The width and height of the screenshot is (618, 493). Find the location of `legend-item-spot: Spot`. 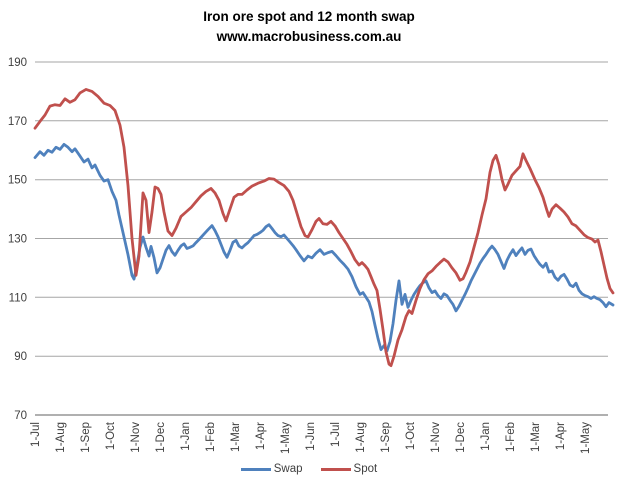

legend-item-spot: Spot is located at coordinates (349, 469).